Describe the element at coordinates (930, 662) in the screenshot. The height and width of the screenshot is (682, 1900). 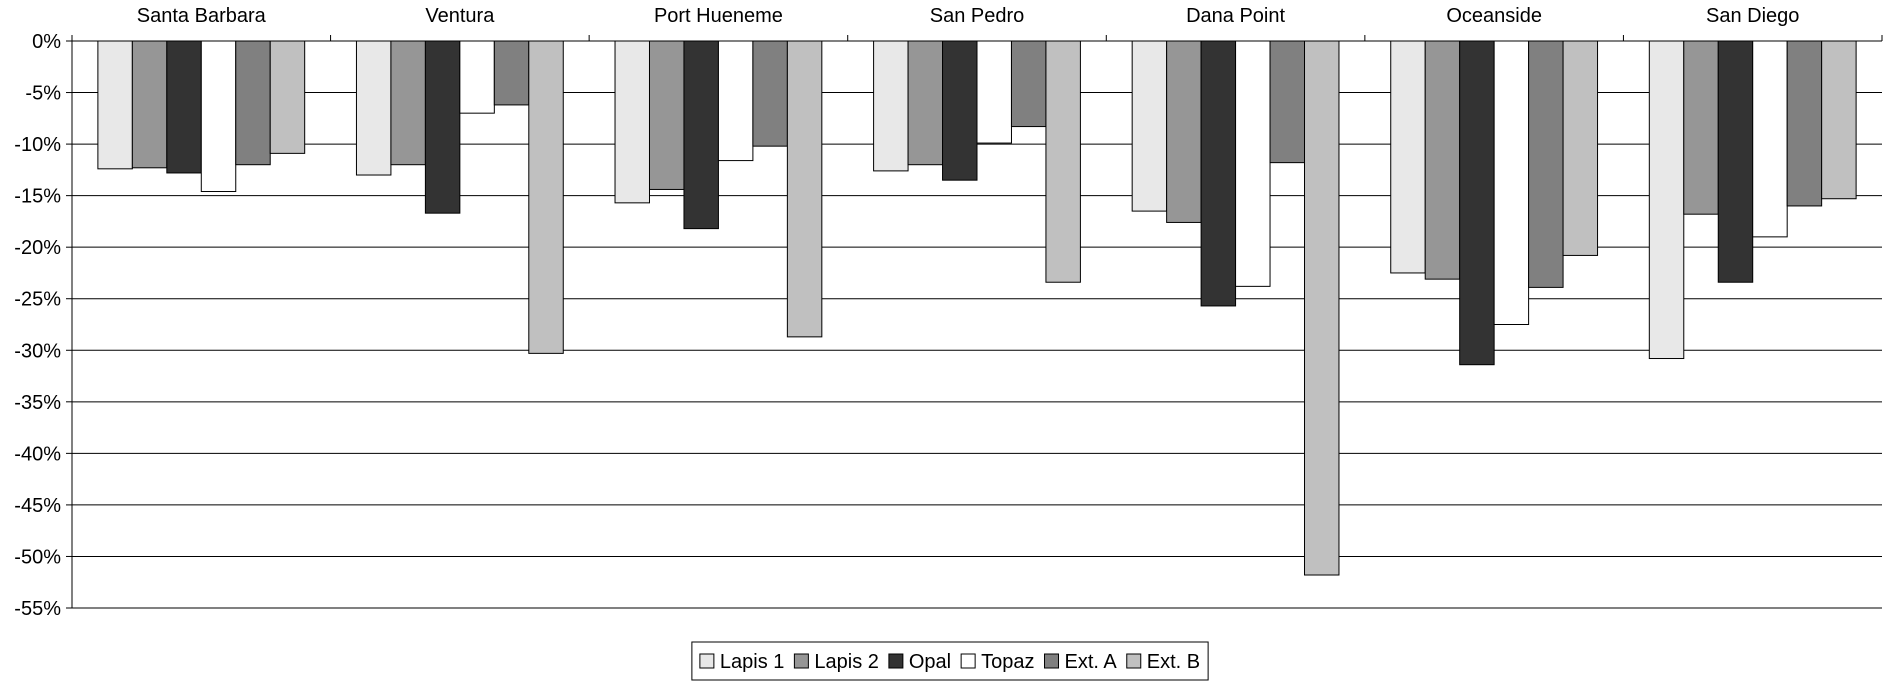
I see `legend-label: Opal` at that location.